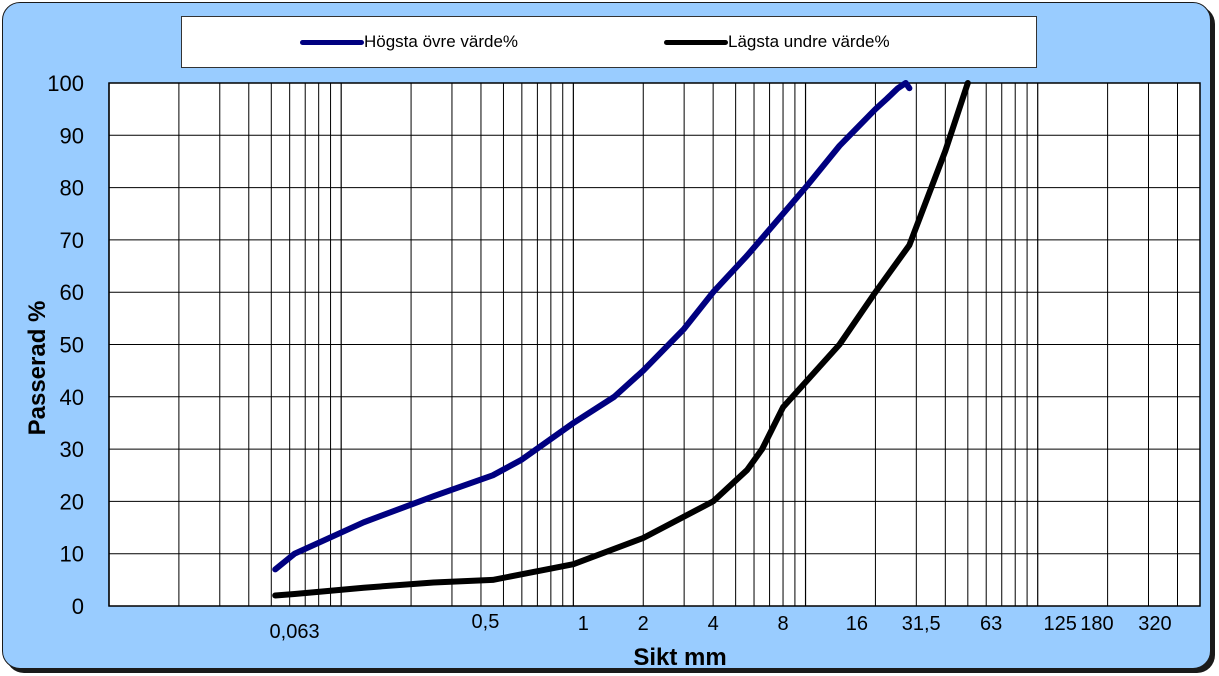  What do you see at coordinates (1096, 624) in the screenshot?
I see `x-tick-label: 180` at bounding box center [1096, 624].